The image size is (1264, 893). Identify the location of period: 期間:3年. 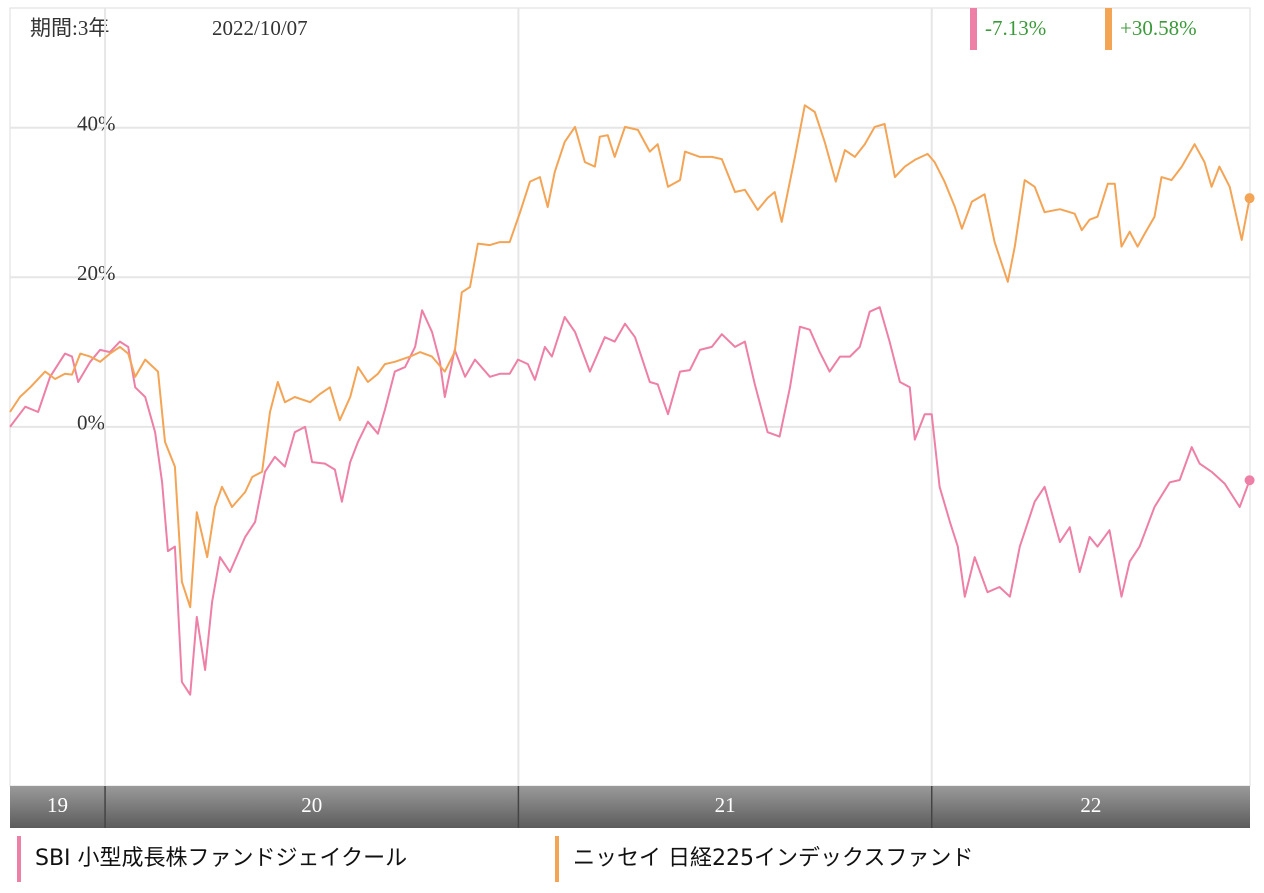
(69, 28).